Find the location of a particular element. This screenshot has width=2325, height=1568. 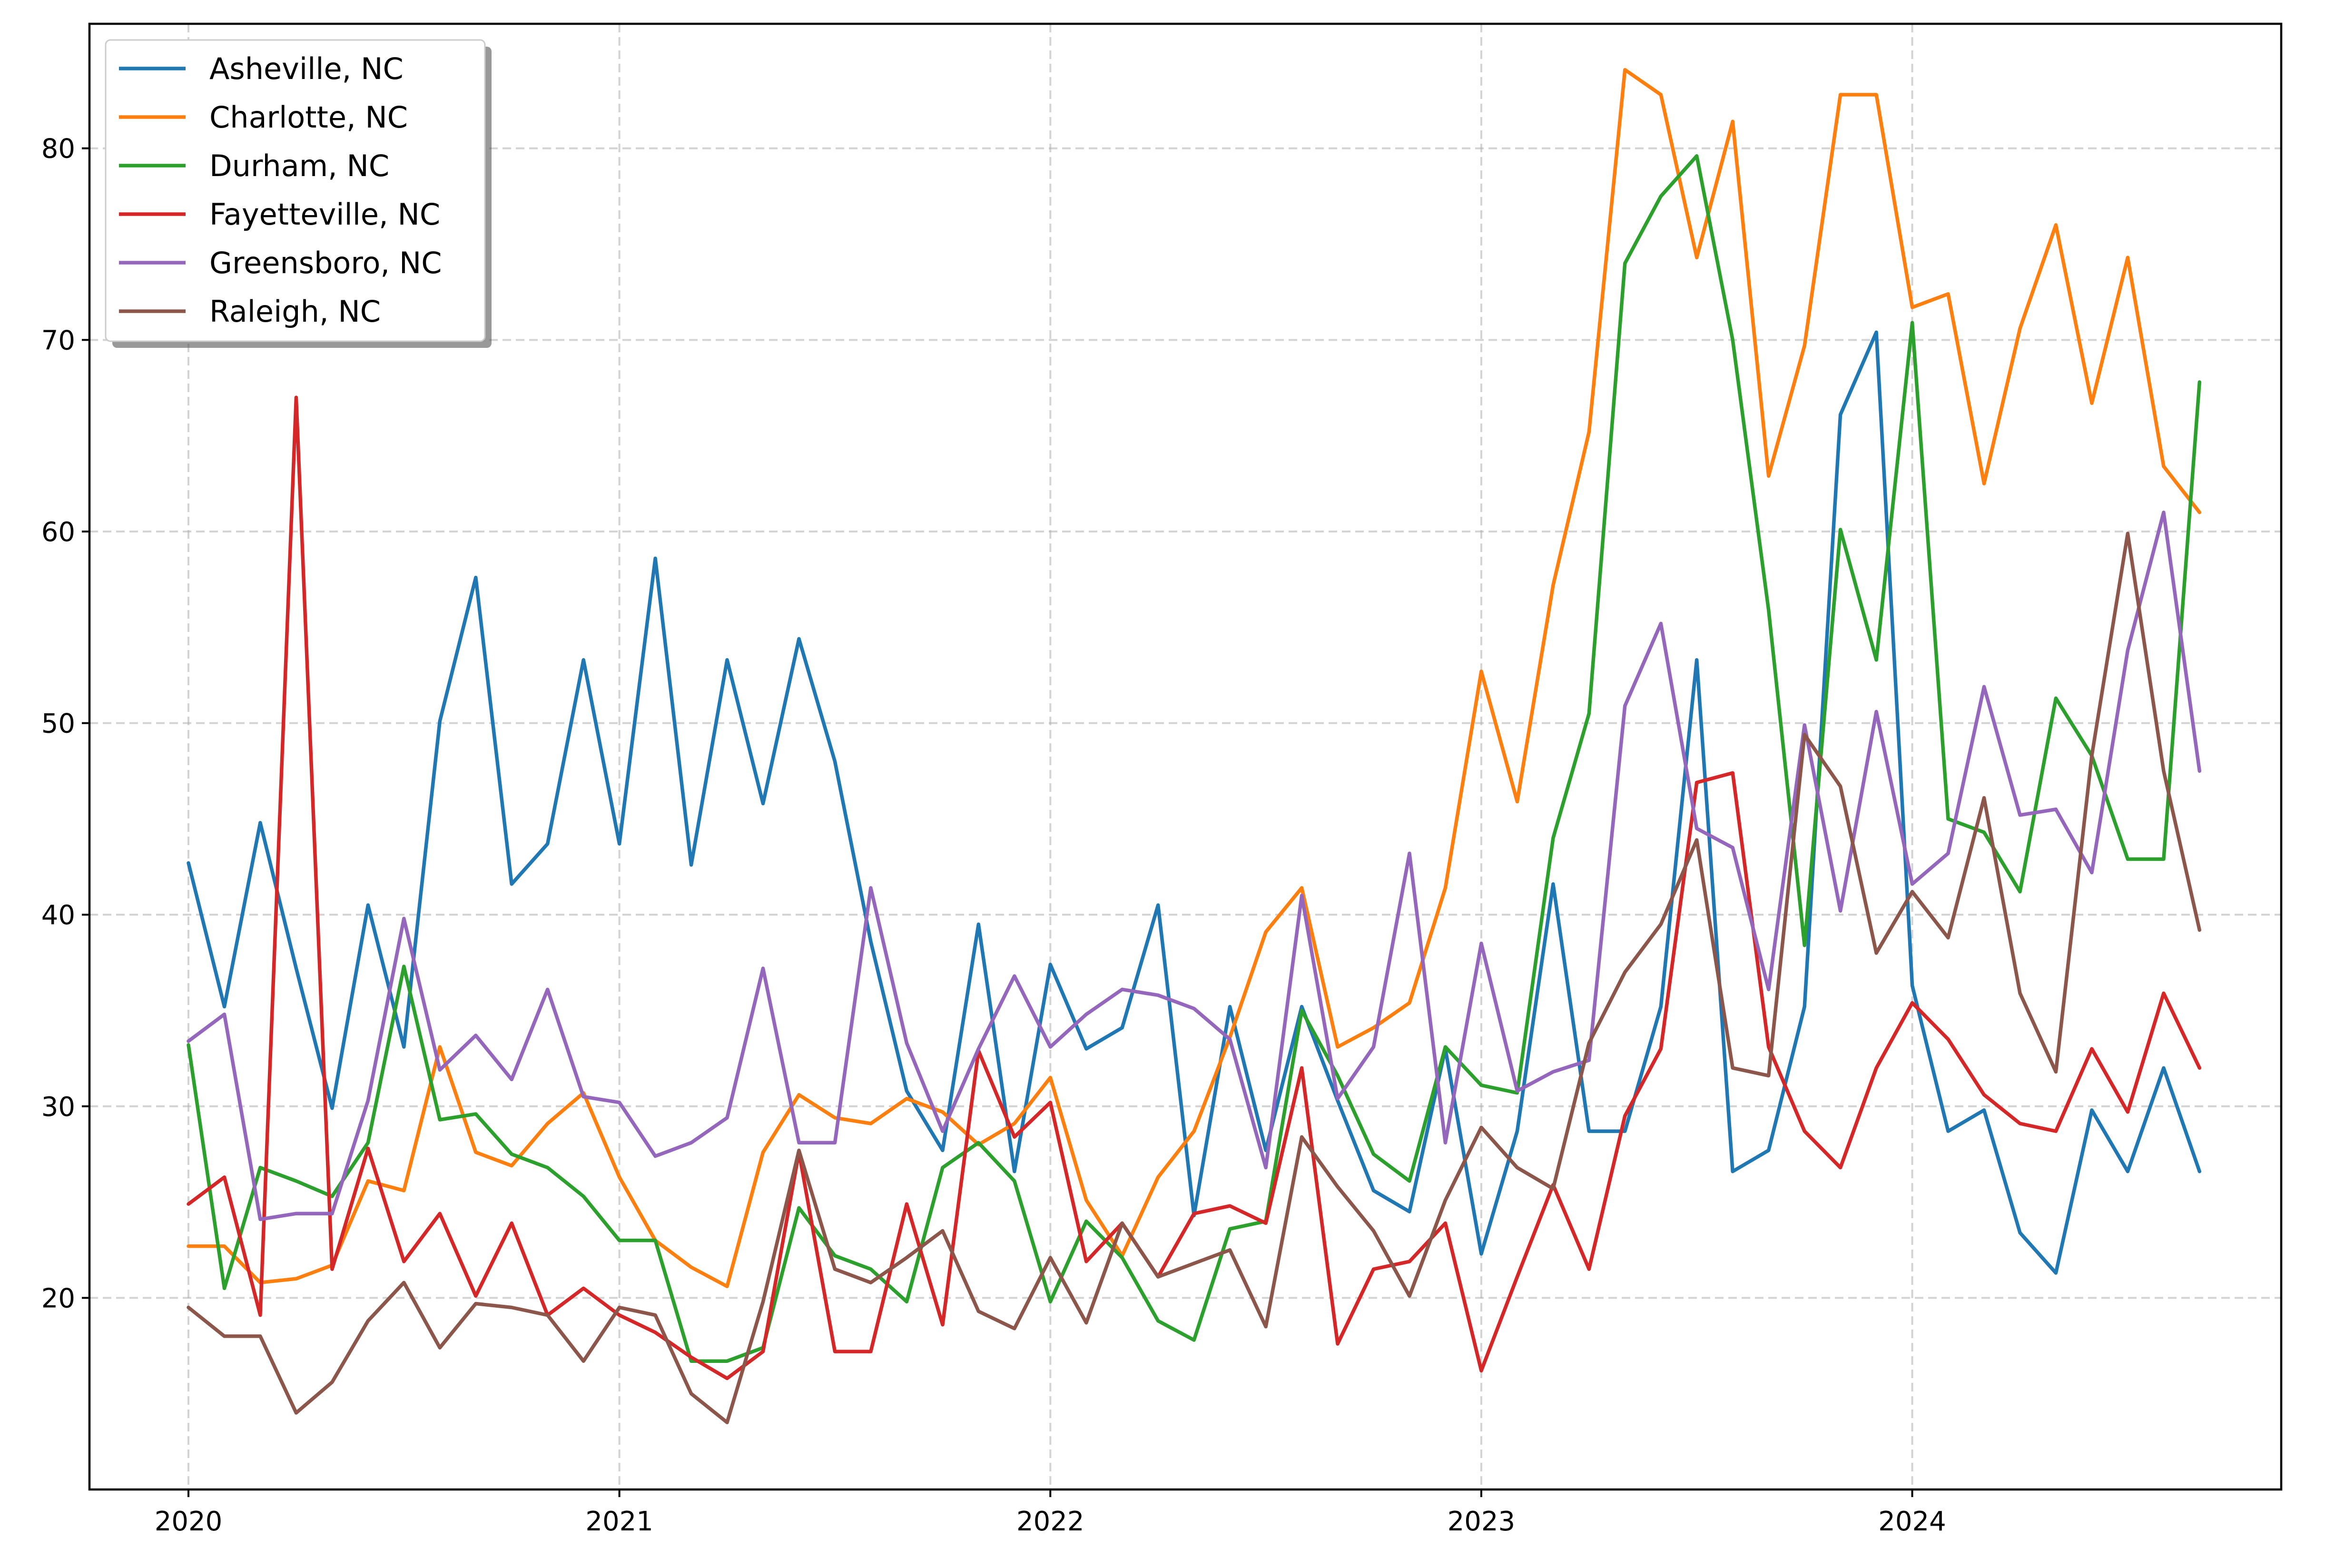

y-tick-label: 70 is located at coordinates (58, 340).